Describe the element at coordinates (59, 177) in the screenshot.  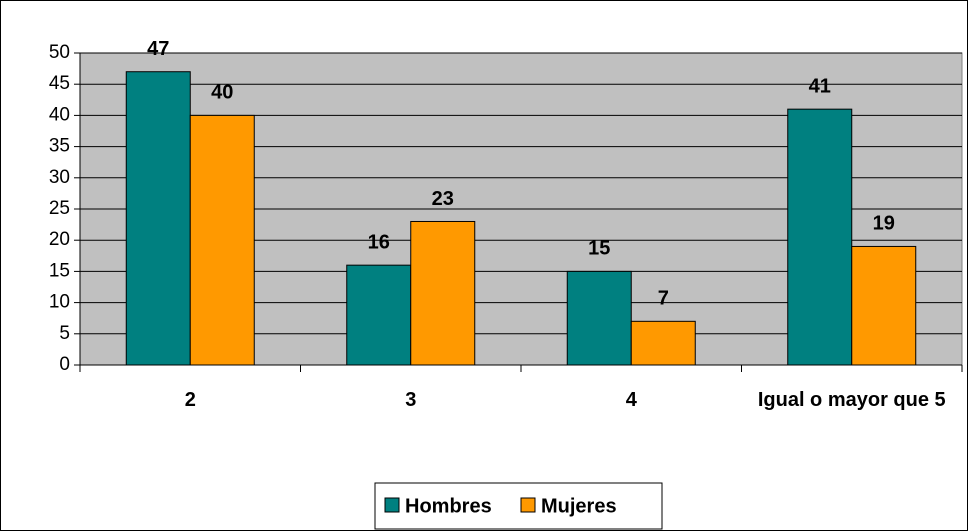
I see `y-tick-label: 30` at that location.